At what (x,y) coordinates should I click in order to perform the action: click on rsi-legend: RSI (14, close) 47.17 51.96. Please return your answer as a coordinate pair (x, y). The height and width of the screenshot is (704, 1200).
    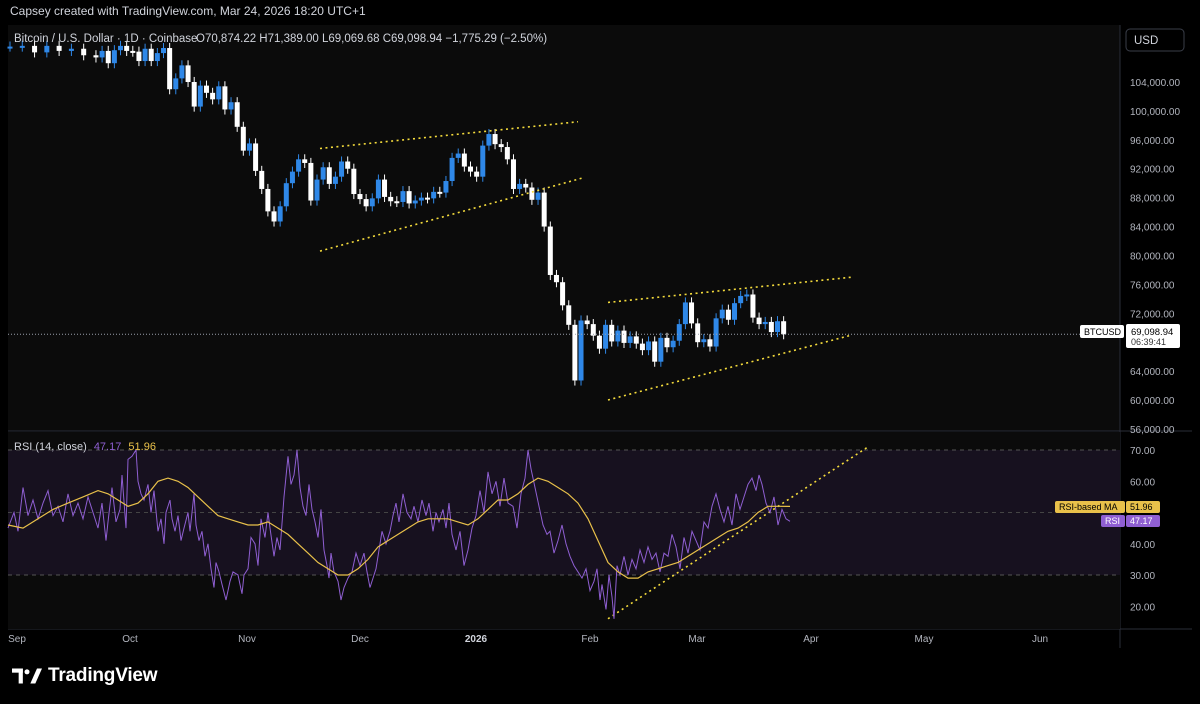
    Looking at the image, I should click on (85, 447).